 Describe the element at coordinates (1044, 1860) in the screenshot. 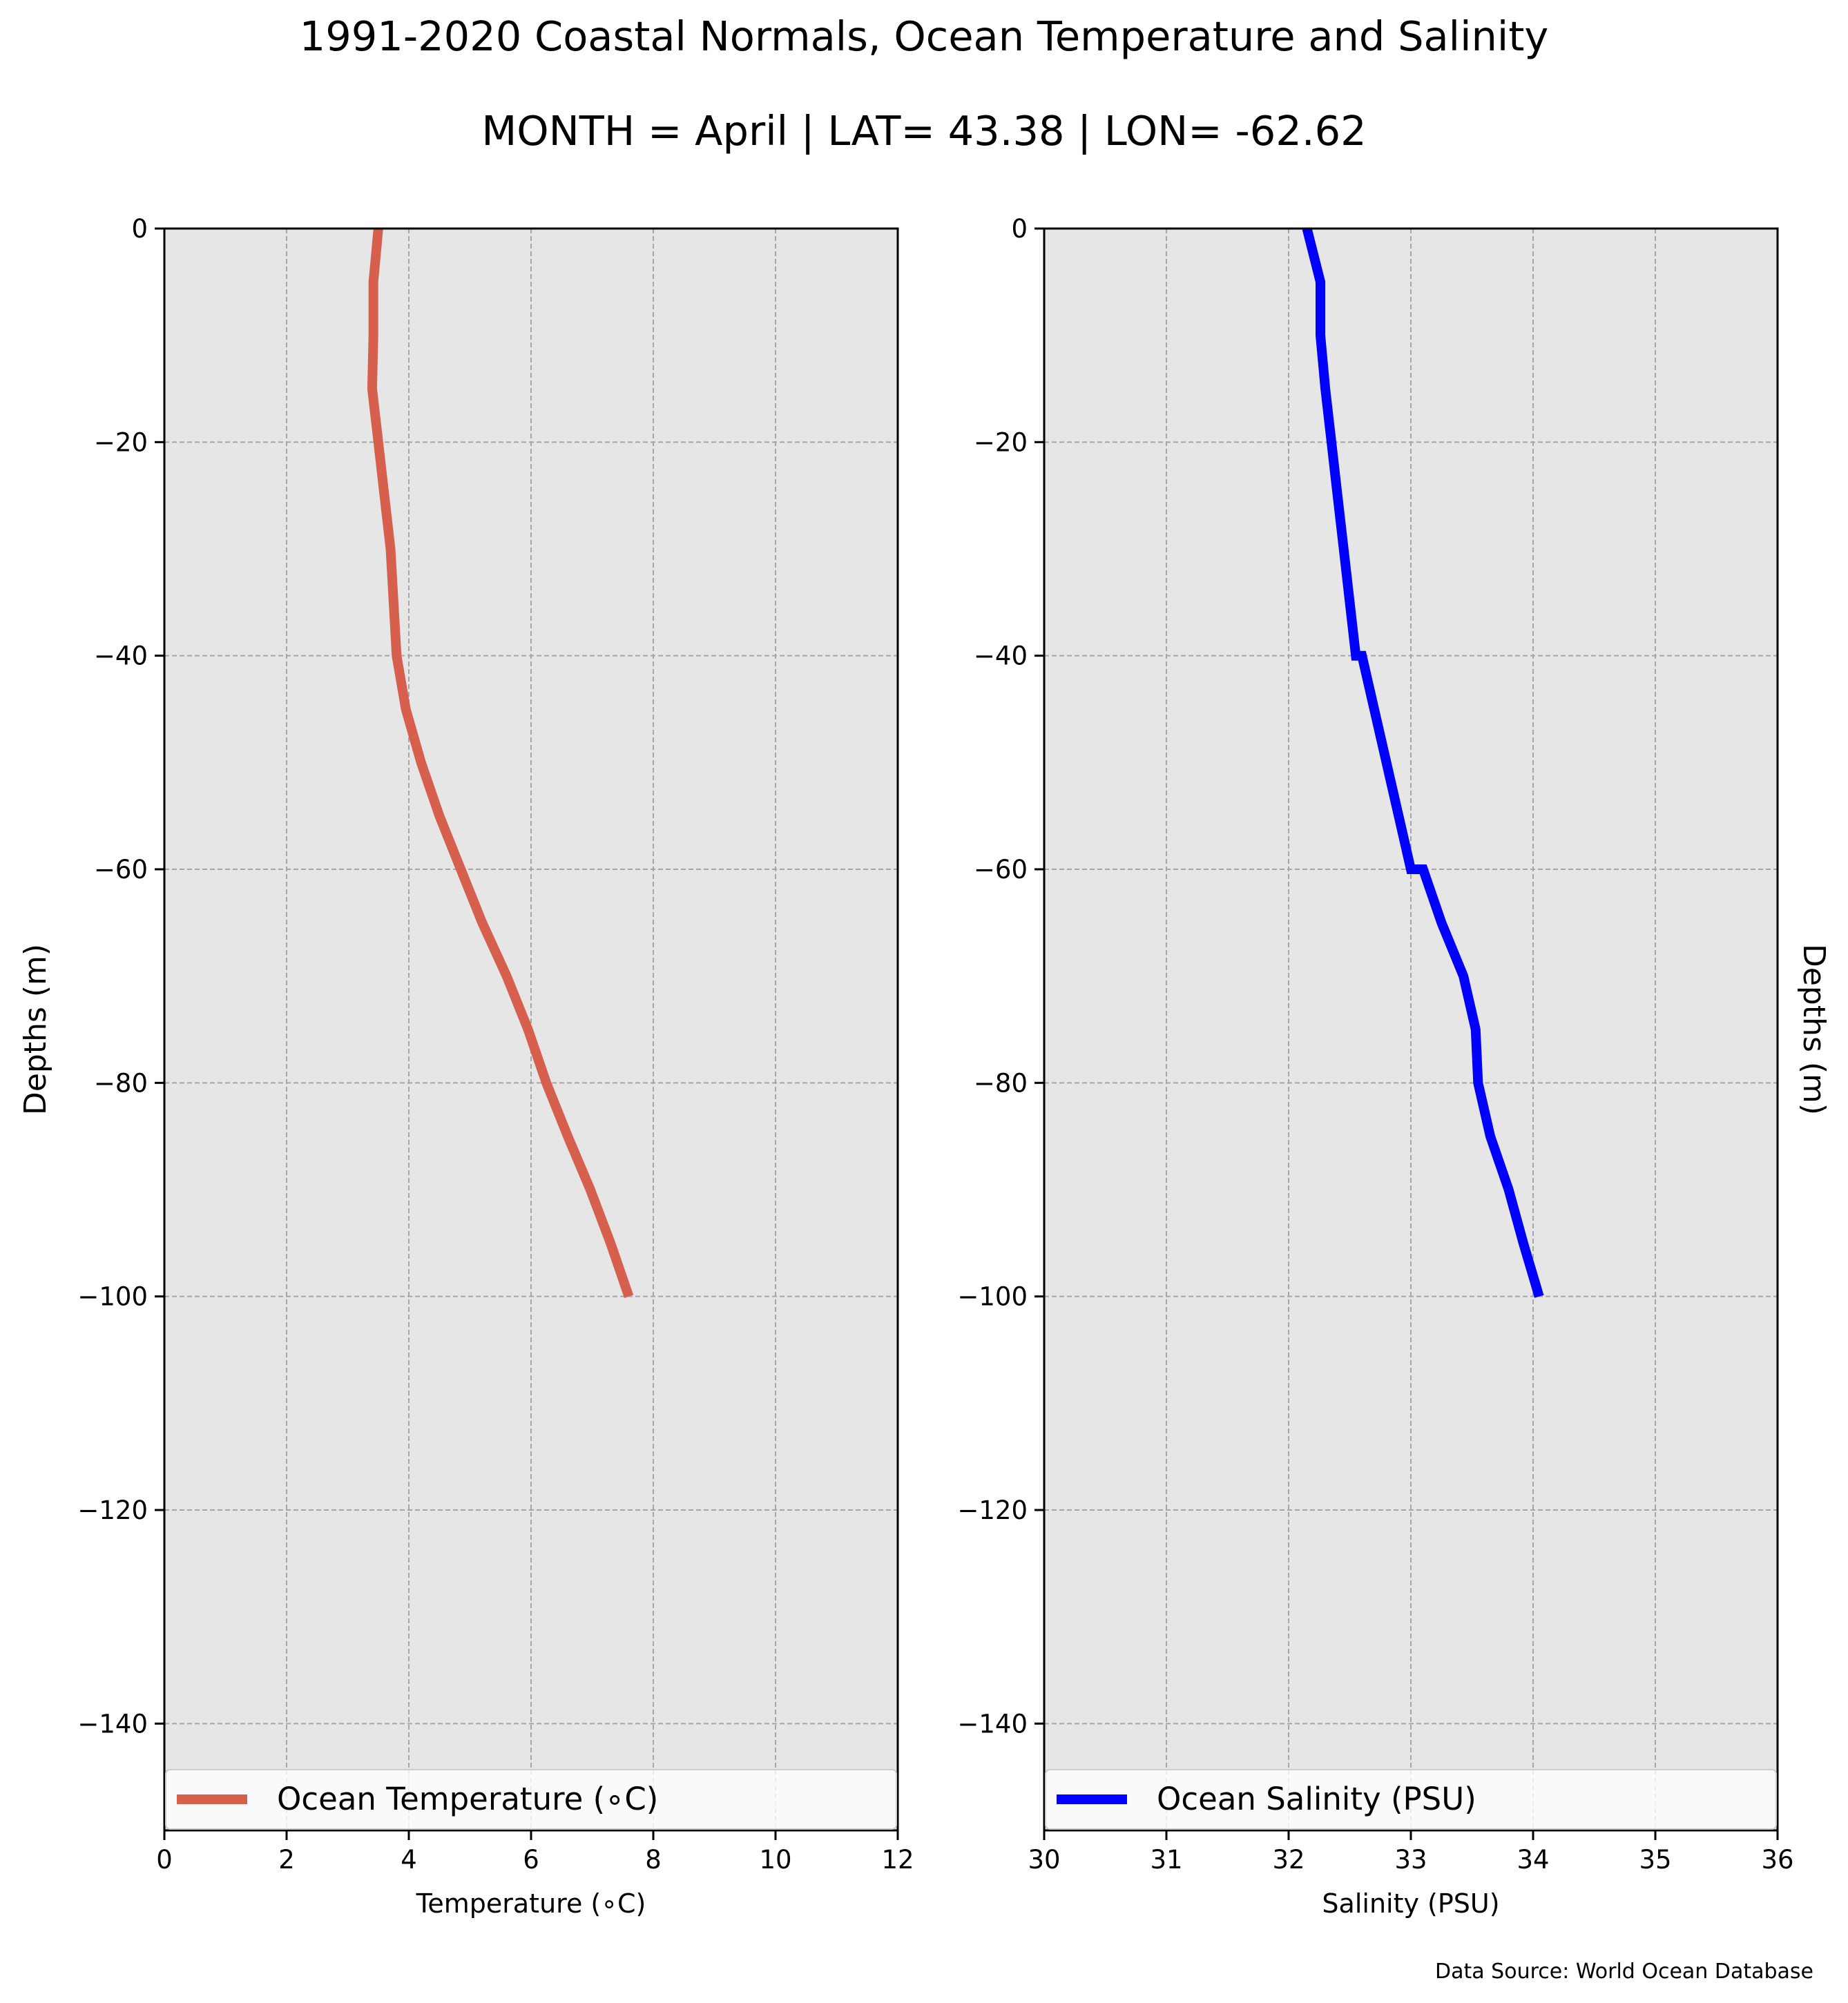

I see `salinity-x-tick-label: 30` at that location.